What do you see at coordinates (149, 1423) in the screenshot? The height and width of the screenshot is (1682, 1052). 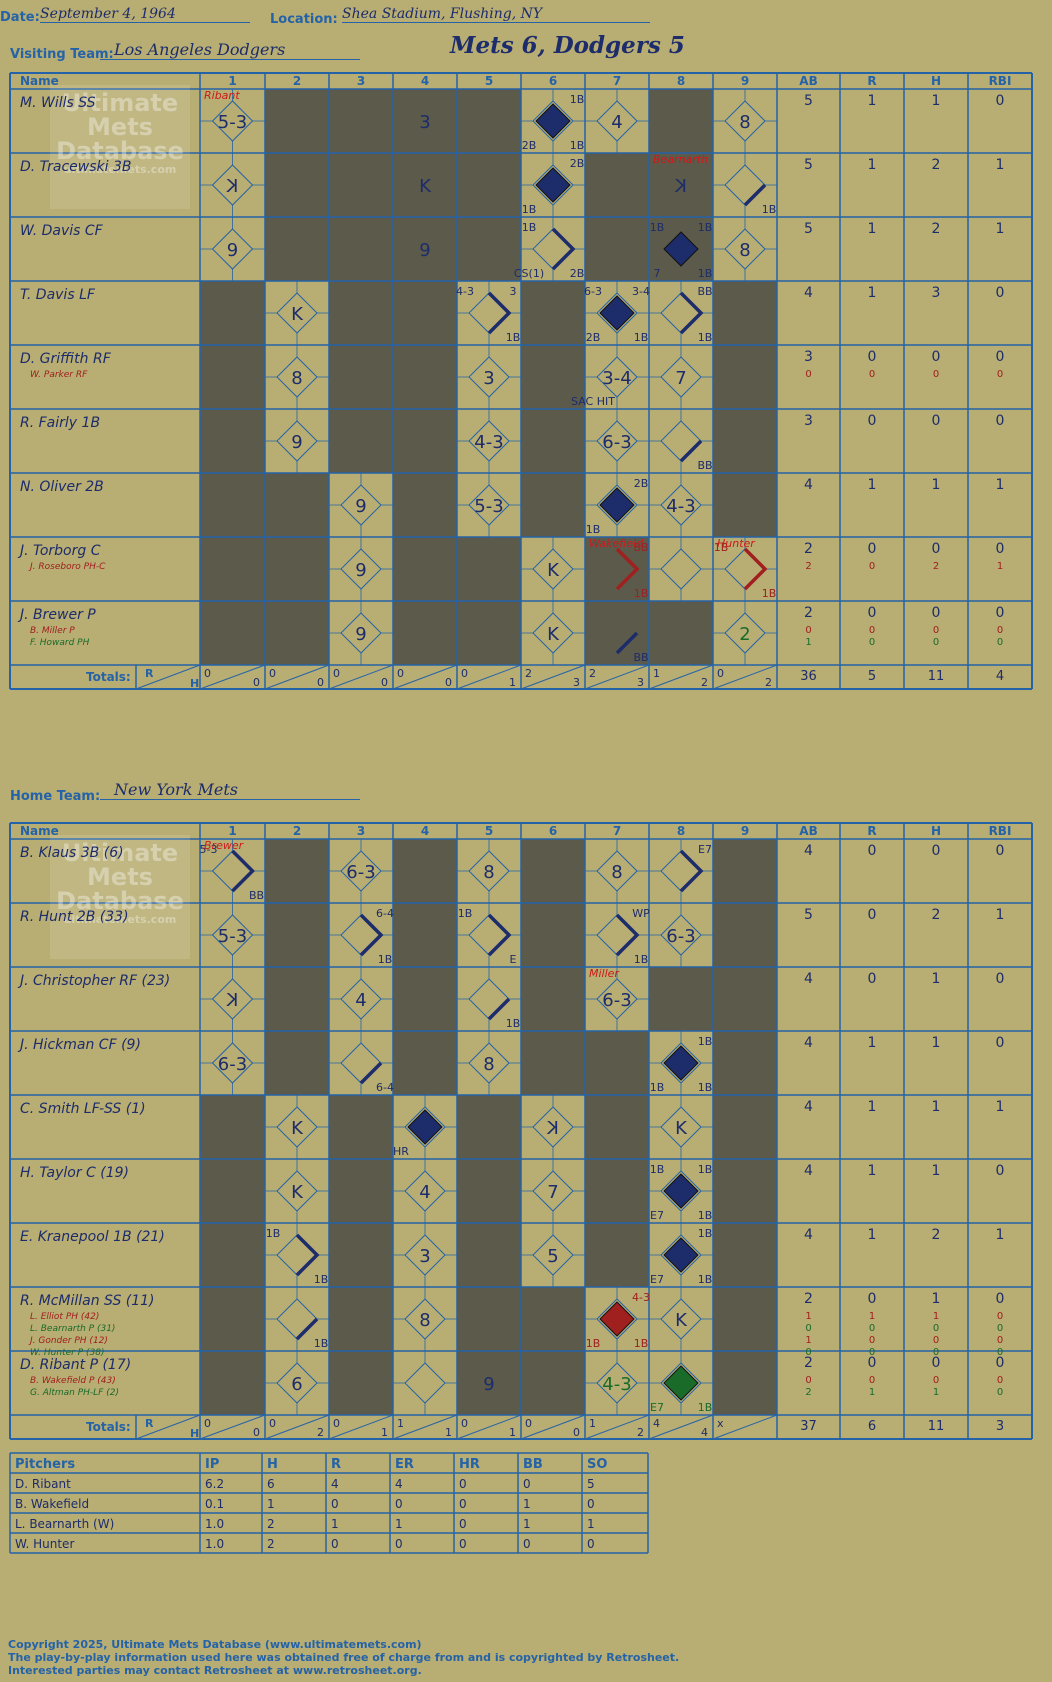 I see `totals-r-label: R` at bounding box center [149, 1423].